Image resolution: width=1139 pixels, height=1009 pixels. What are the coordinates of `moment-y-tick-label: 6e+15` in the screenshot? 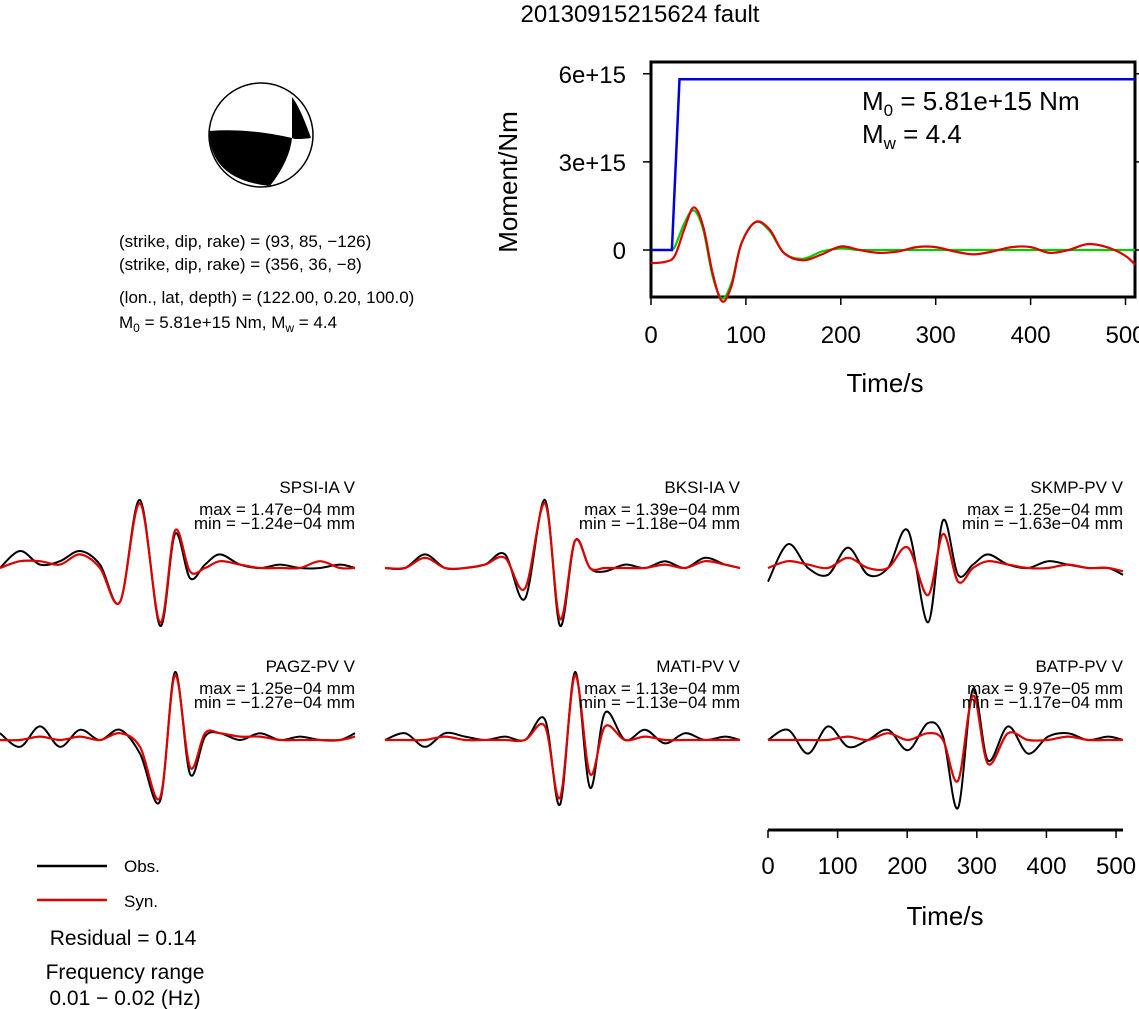 It's located at (592, 75).